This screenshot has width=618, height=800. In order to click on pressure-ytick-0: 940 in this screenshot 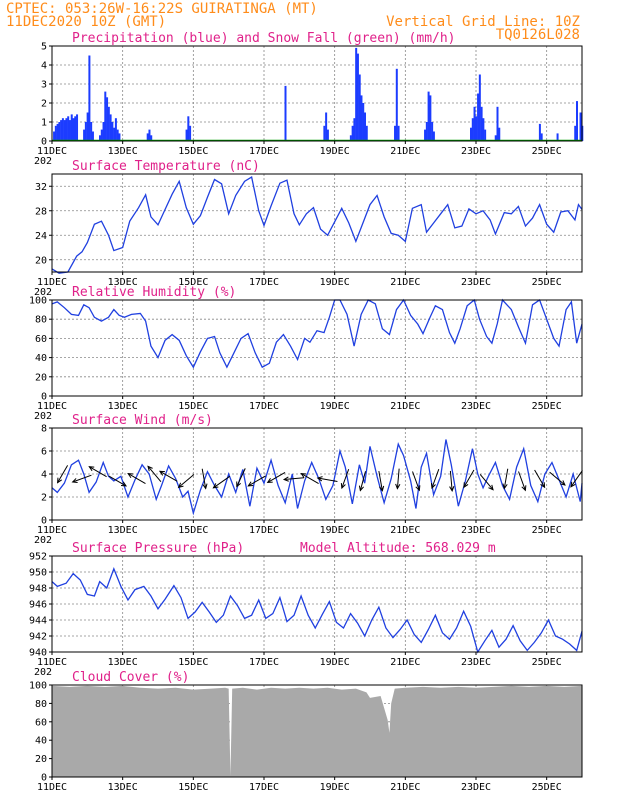, I will do `click(38, 653)`.